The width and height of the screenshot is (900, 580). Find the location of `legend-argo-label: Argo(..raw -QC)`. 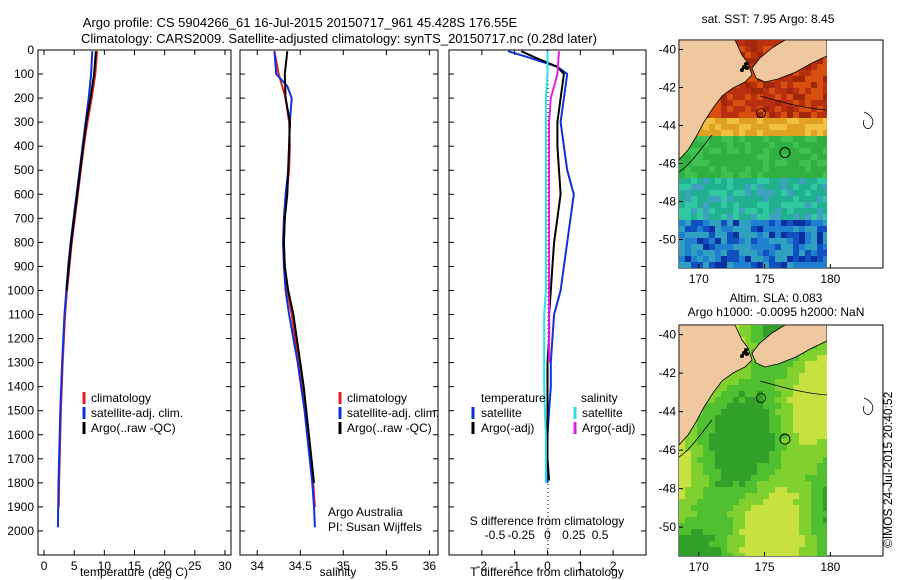

legend-argo-label: Argo(..raw -QC) is located at coordinates (133, 428).